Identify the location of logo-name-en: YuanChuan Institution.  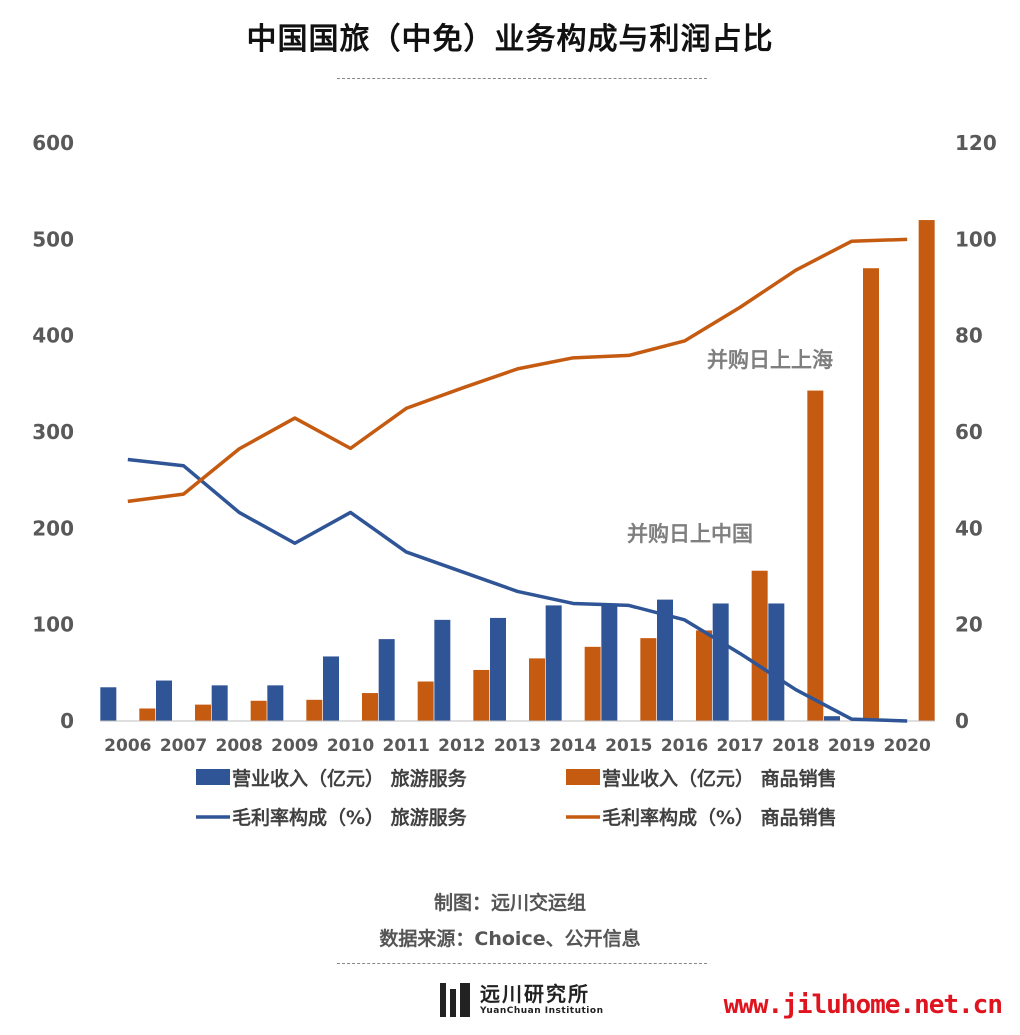
(542, 1011).